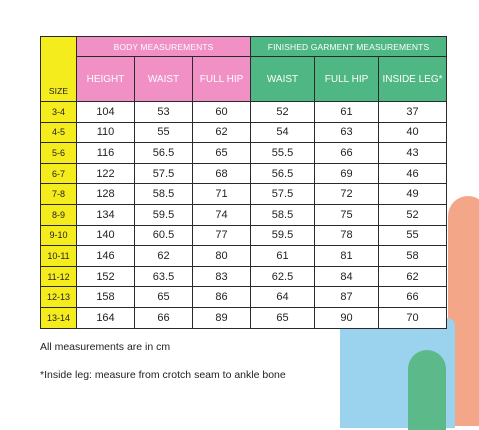 The width and height of the screenshot is (479, 430). I want to click on garment-full-hip-cell: 78, so click(347, 235).